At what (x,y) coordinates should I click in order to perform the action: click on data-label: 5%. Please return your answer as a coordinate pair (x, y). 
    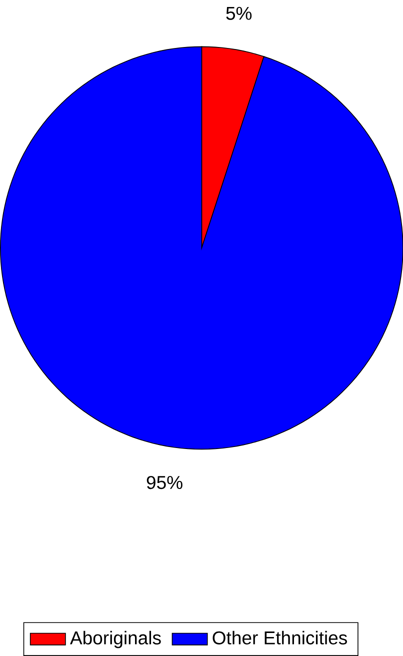
    Looking at the image, I should click on (239, 13).